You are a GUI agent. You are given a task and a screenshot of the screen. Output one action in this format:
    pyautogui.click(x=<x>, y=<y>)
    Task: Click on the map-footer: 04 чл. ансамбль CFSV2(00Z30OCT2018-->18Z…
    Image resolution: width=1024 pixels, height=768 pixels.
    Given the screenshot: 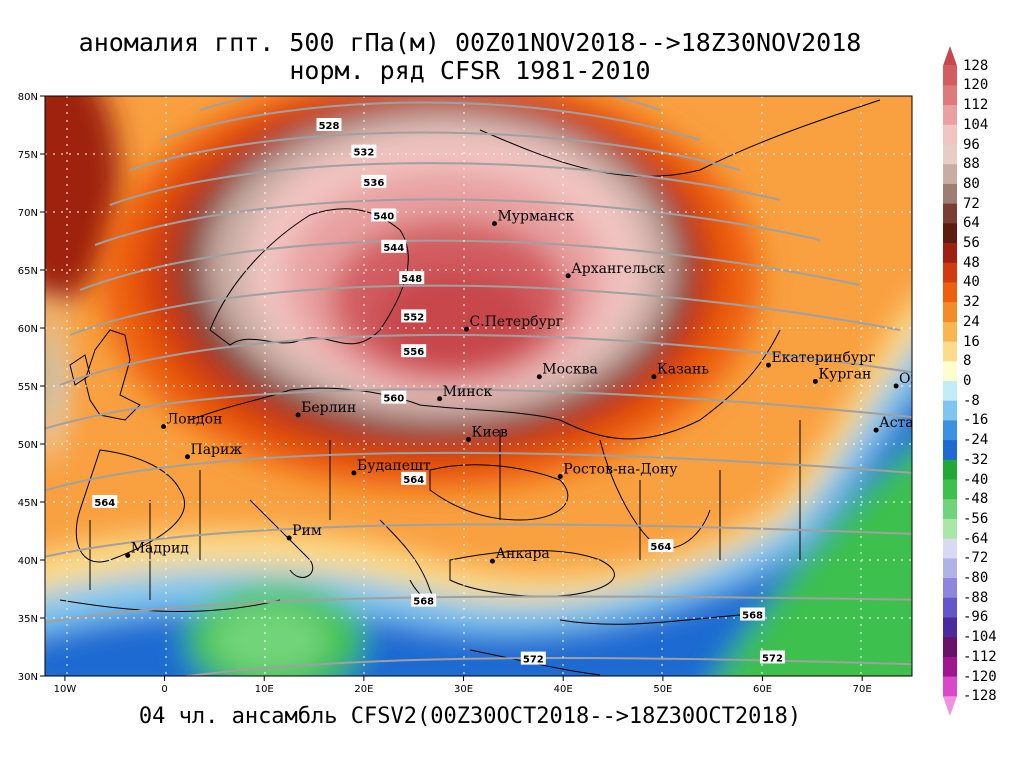 What is the action you would take?
    pyautogui.click(x=470, y=716)
    